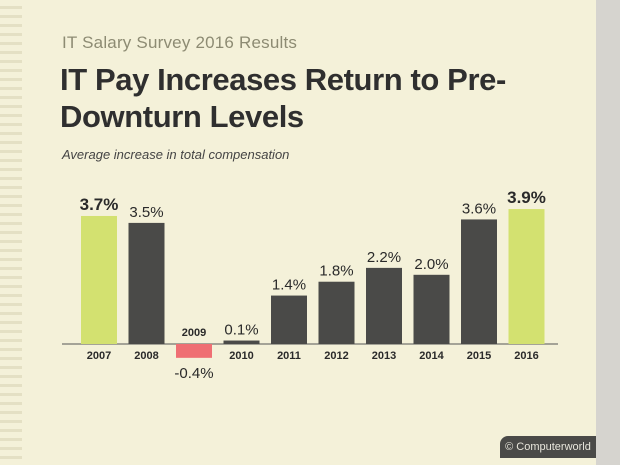  Describe the element at coordinates (146, 356) in the screenshot. I see `x-tick-label-2008: 2008` at that location.